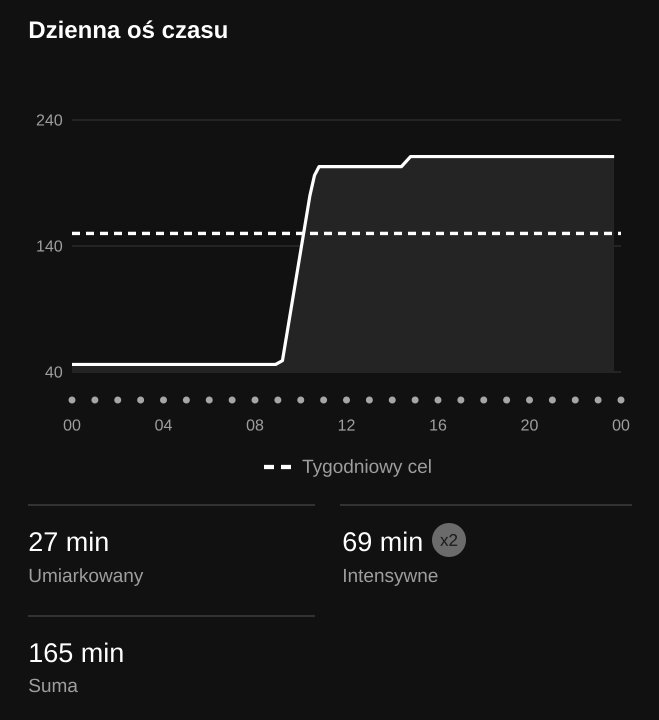 The height and width of the screenshot is (720, 659). Describe the element at coordinates (366, 468) in the screenshot. I see `legend-label: Tygodniowy cel` at that location.